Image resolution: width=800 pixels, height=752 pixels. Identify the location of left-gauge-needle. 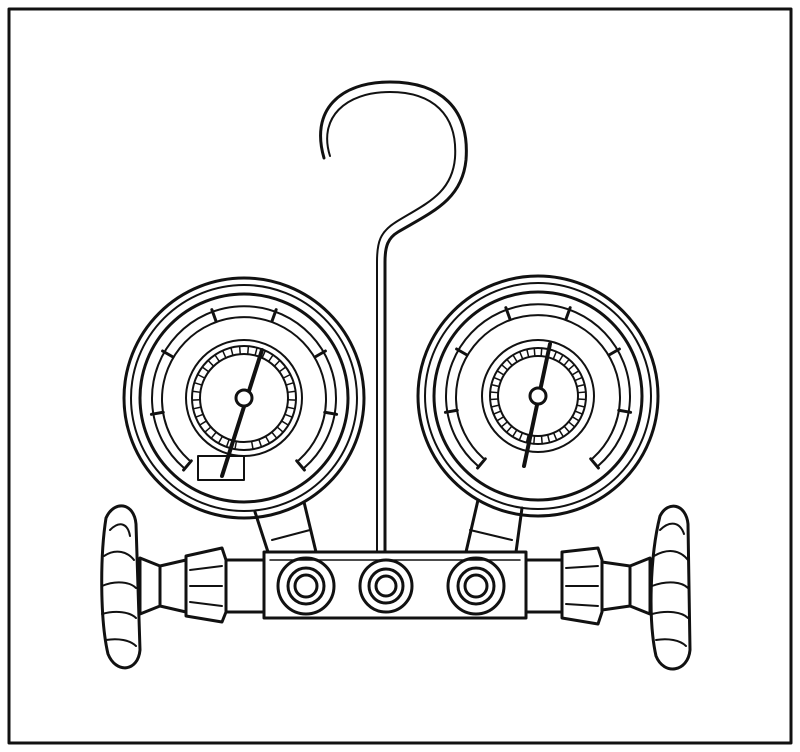
(242, 413).